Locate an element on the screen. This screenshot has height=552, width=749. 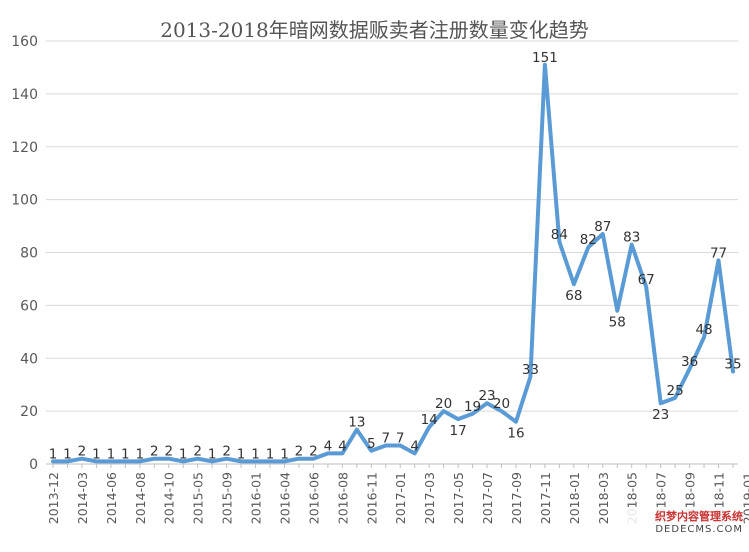
data-label: 48 is located at coordinates (703, 330).